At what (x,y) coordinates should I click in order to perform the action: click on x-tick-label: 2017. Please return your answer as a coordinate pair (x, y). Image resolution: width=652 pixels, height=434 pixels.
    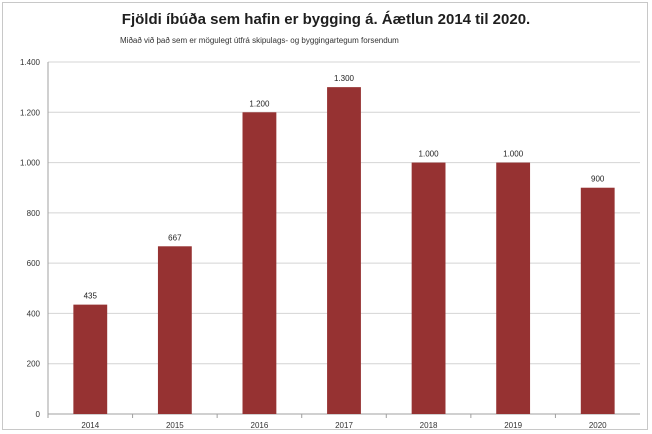
    Looking at the image, I should click on (344, 425).